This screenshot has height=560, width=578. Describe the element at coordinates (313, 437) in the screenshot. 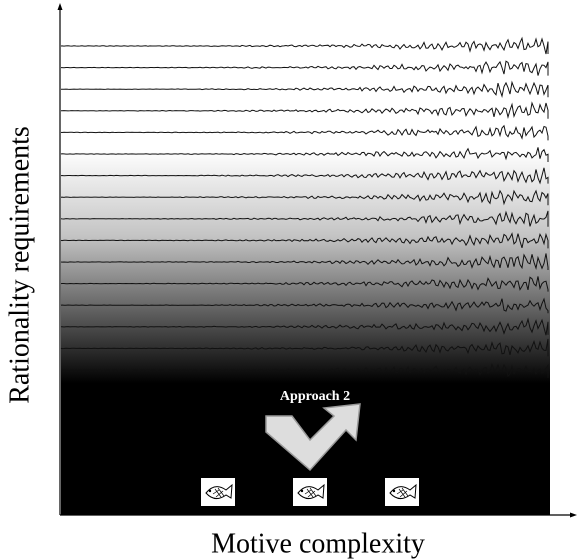

I see `approach-arrow` at that location.